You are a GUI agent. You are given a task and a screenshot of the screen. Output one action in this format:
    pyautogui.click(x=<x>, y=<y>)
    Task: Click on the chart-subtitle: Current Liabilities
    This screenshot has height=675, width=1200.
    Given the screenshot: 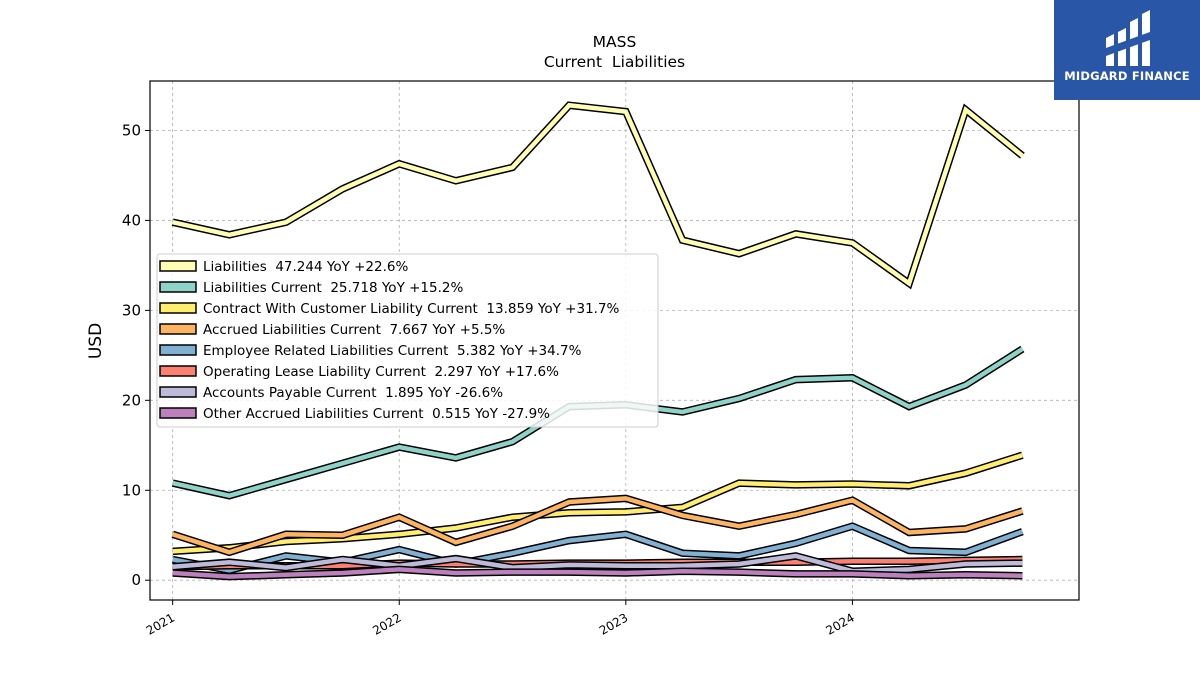 What is the action you would take?
    pyautogui.click(x=614, y=62)
    